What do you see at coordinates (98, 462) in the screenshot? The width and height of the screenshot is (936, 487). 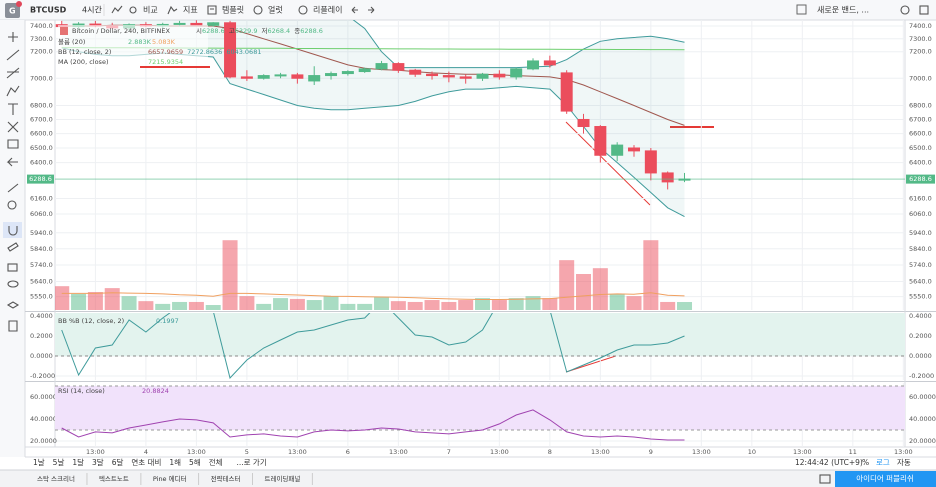 I see `range-button: 3달` at bounding box center [98, 462].